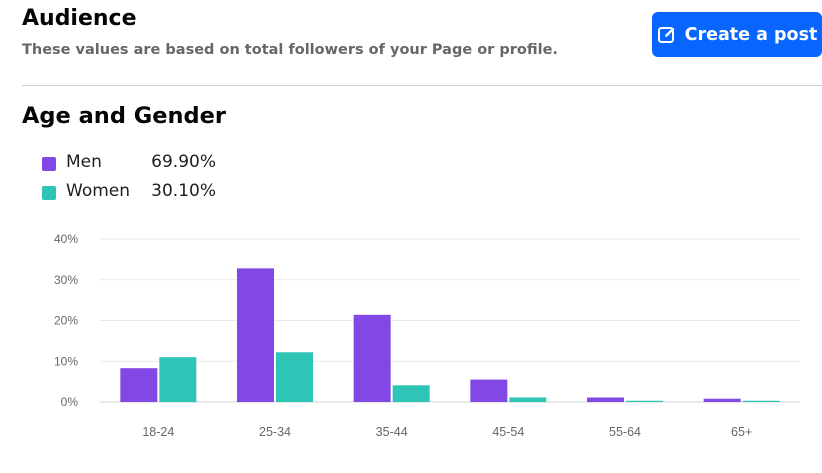 The image size is (822, 473). Describe the element at coordinates (49, 164) in the screenshot. I see `legend-swatch-men` at that location.